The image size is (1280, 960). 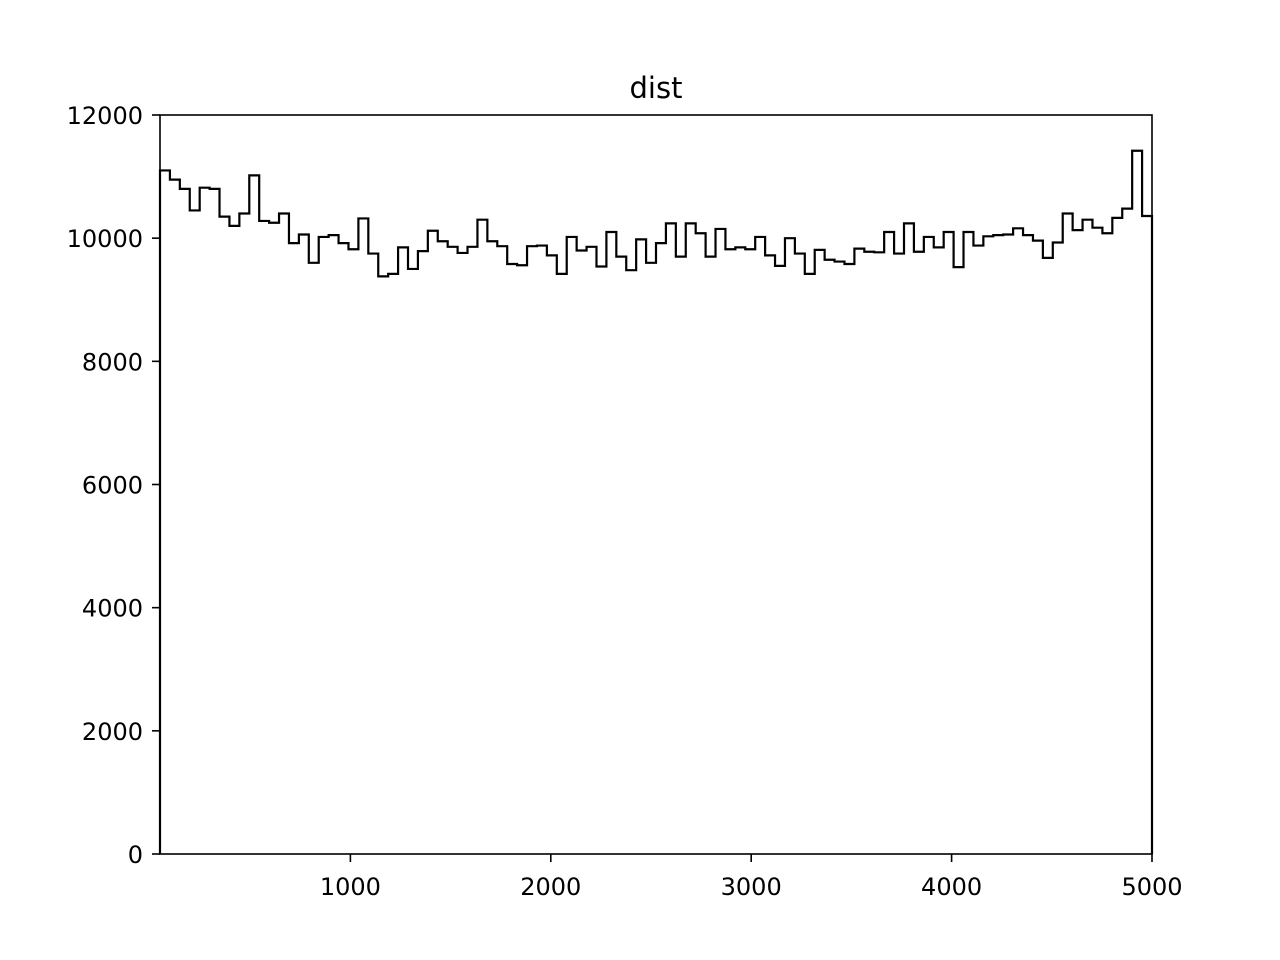 I want to click on chart-title: dist, so click(x=656, y=88).